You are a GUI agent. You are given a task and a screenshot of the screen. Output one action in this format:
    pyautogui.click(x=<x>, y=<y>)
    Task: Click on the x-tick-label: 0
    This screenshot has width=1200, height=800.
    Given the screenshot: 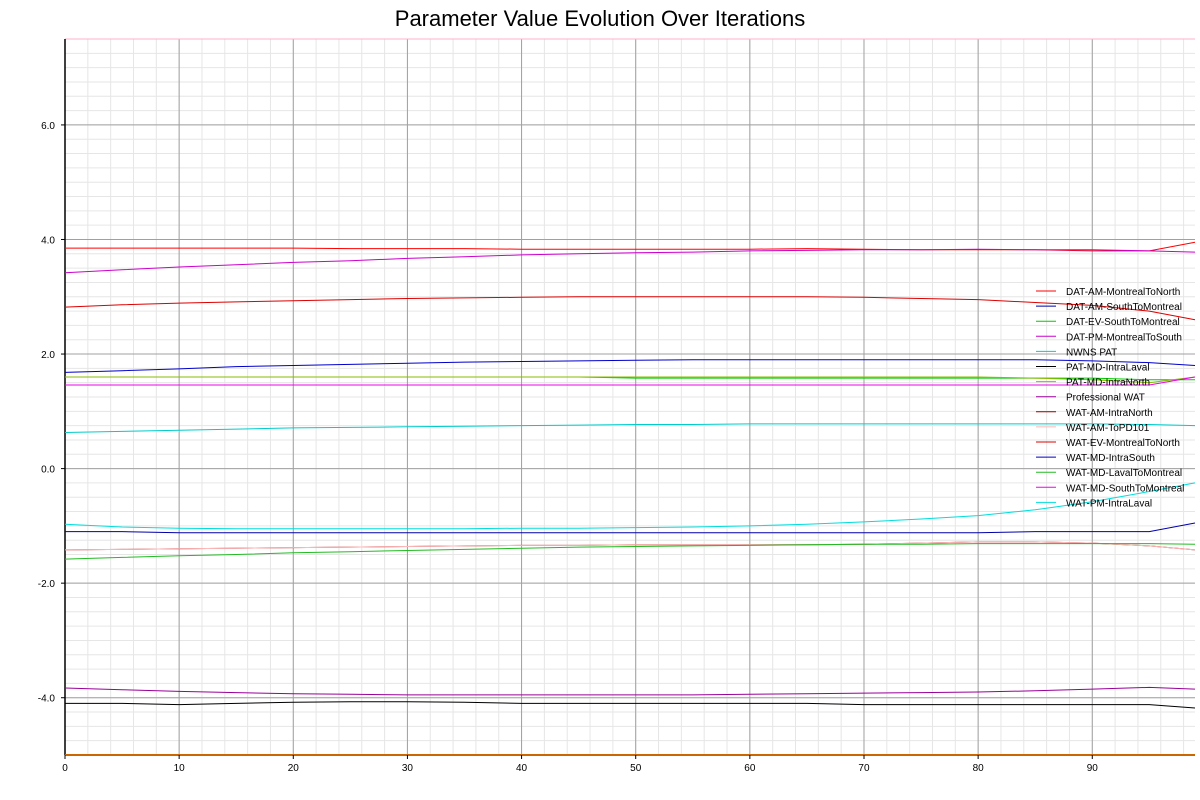 What is the action you would take?
    pyautogui.click(x=65, y=768)
    